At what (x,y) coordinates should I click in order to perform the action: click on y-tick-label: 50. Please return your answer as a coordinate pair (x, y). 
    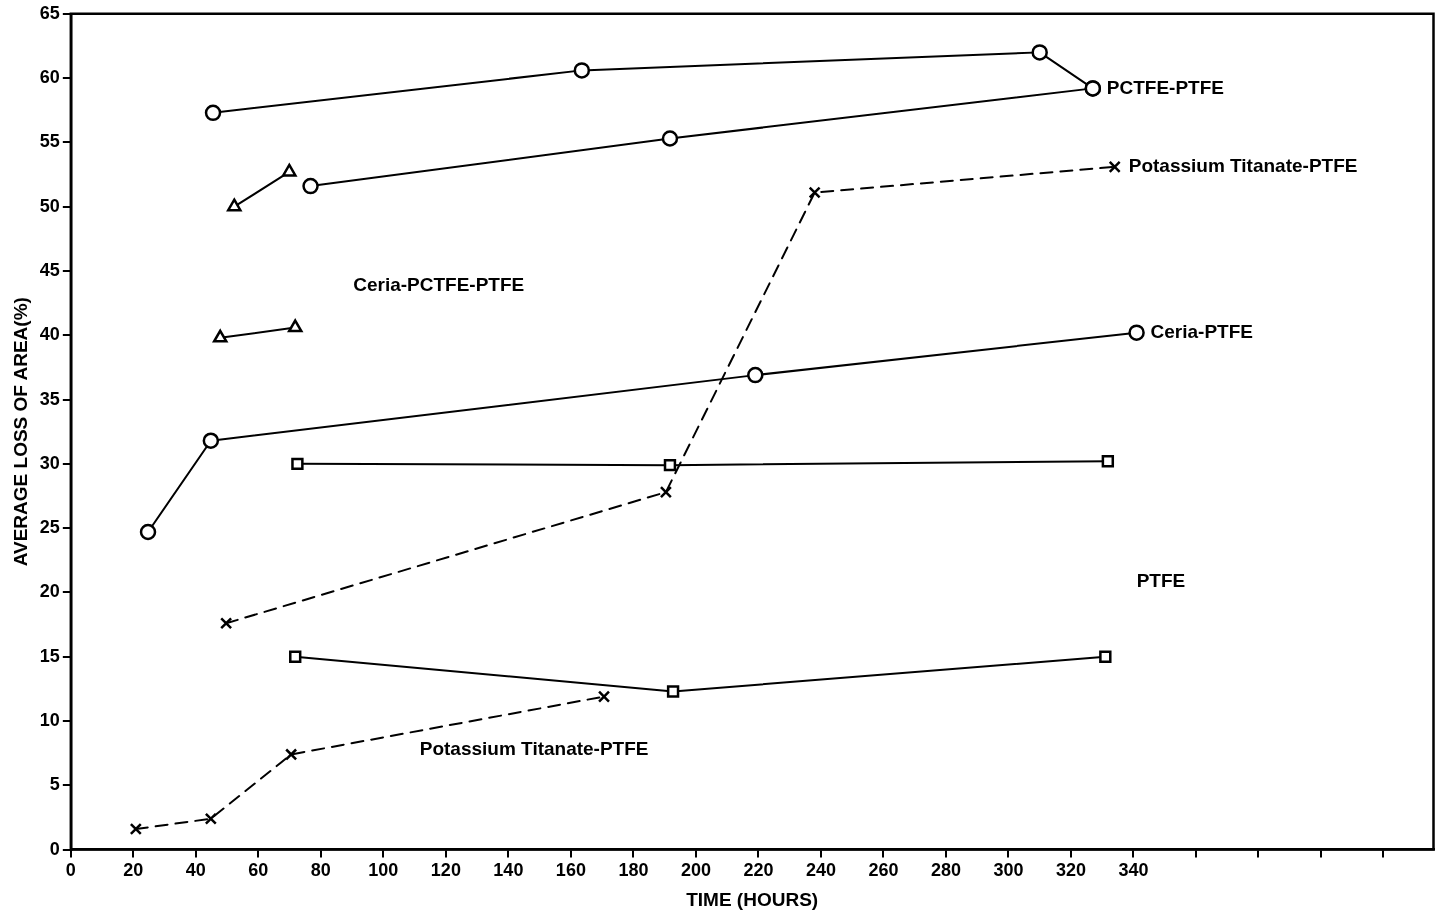
    Looking at the image, I should click on (49, 205).